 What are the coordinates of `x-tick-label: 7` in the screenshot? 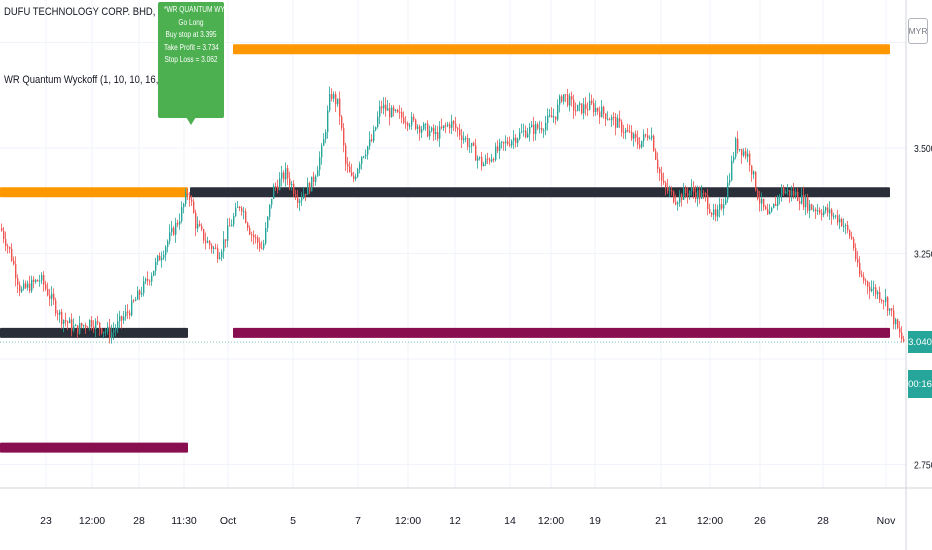 It's located at (358, 521).